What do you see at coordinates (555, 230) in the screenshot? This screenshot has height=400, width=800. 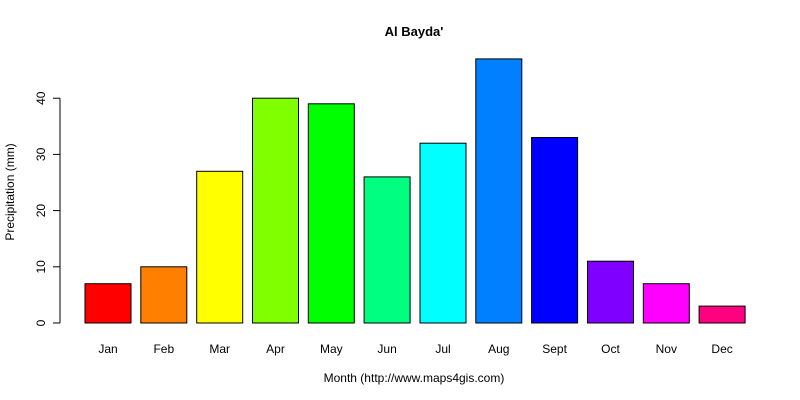 I see `bar-sept` at bounding box center [555, 230].